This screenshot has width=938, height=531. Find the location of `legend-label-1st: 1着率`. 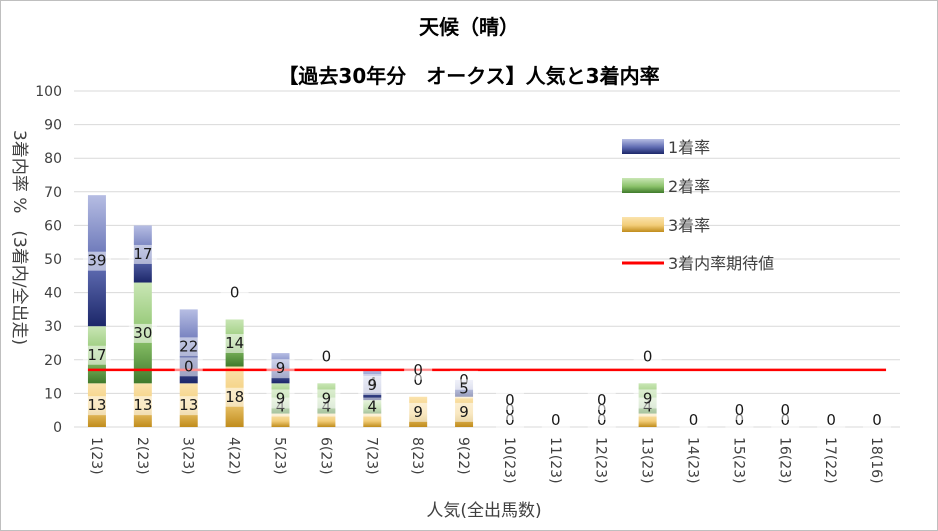

legend-label-1st: 1着率 is located at coordinates (689, 147).